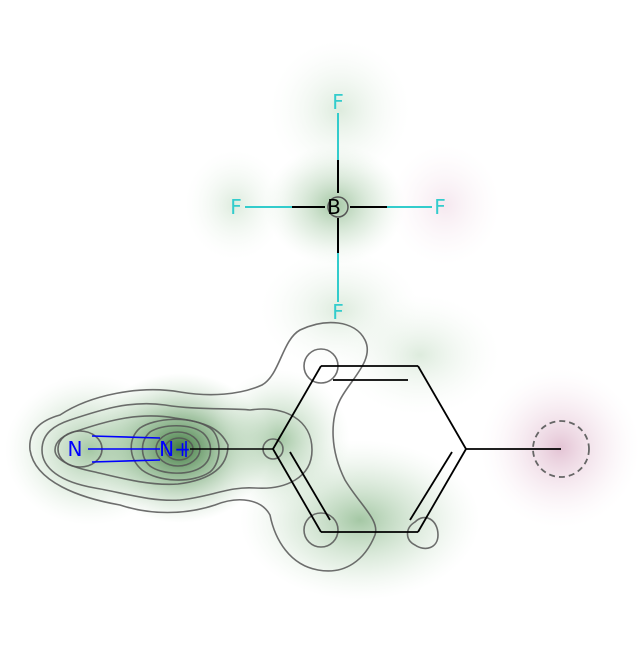 The height and width of the screenshot is (649, 644). What do you see at coordinates (75, 449) in the screenshot?
I see `atom-label-nitrogen: N` at bounding box center [75, 449].